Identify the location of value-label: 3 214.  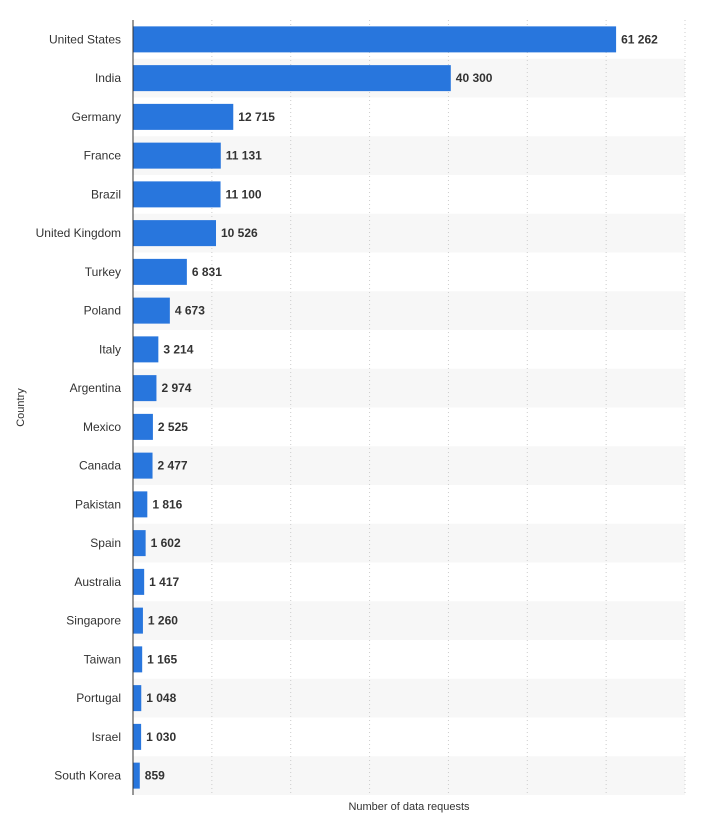
(178, 349).